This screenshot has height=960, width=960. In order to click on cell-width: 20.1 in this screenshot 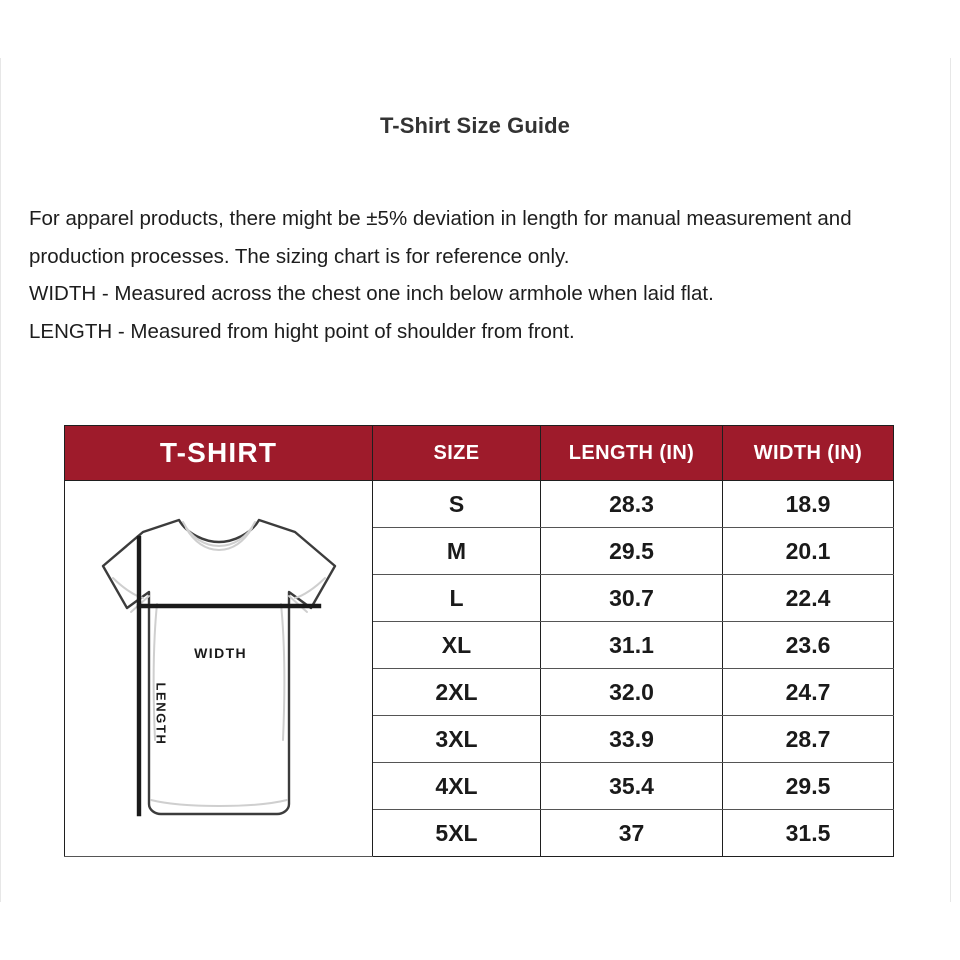, I will do `click(808, 551)`.